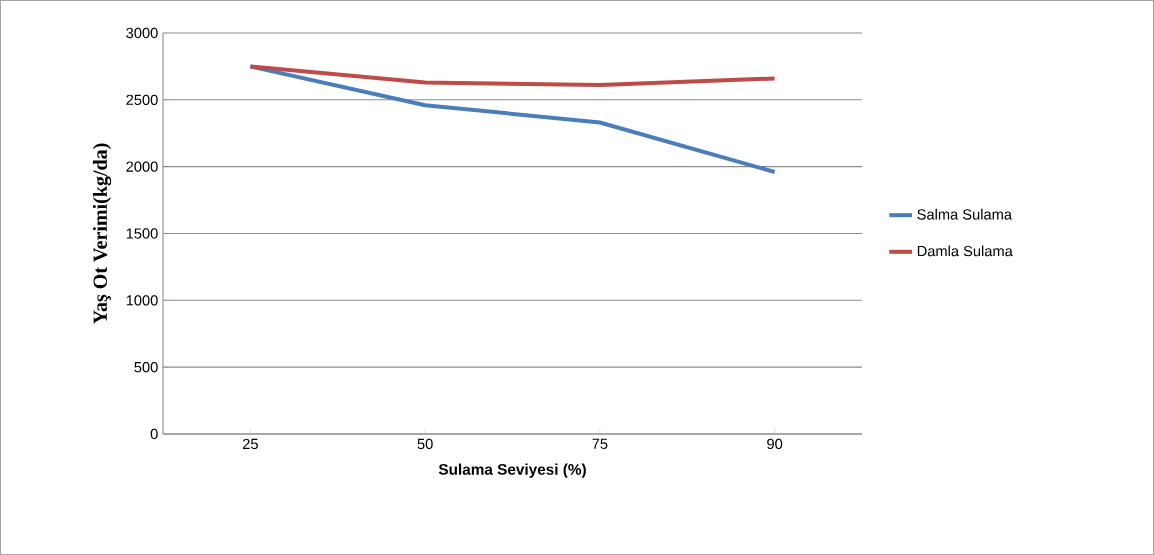  What do you see at coordinates (142, 233) in the screenshot?
I see `y-tick-label: 1500` at bounding box center [142, 233].